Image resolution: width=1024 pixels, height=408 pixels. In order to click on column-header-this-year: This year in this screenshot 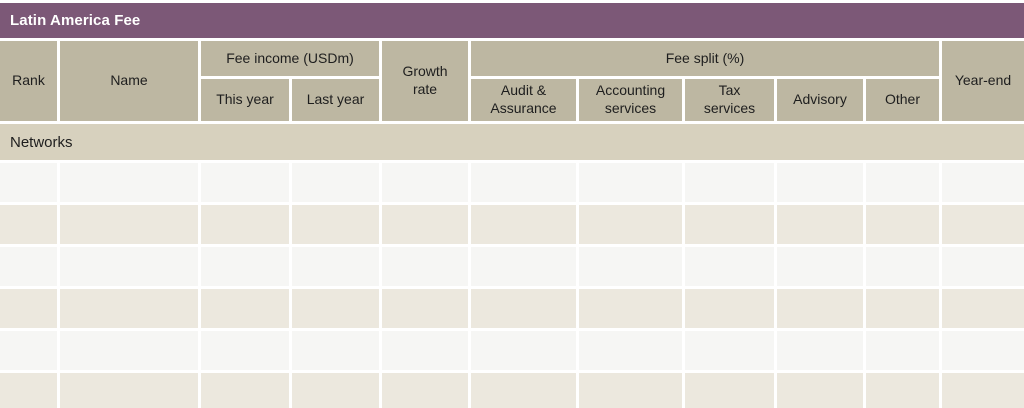, I will do `click(245, 100)`.